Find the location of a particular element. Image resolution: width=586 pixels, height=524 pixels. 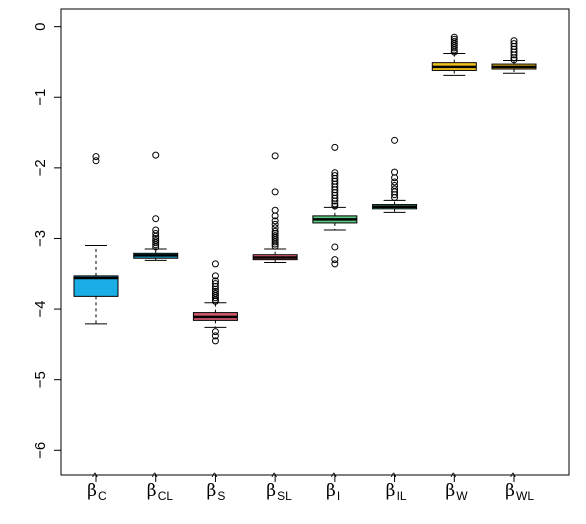

x-tick-subscript: SL is located at coordinates (284, 496).